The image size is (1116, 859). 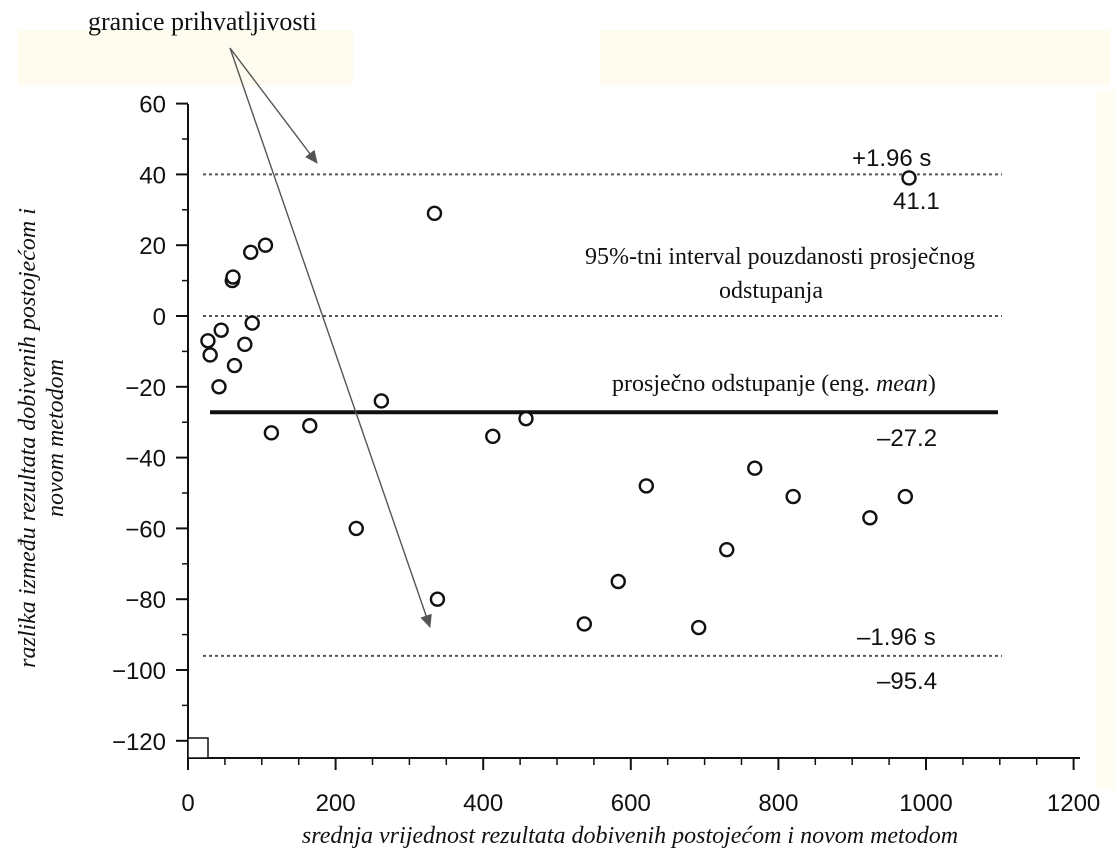 I want to click on mean-value-label: –27.2, so click(x=907, y=438).